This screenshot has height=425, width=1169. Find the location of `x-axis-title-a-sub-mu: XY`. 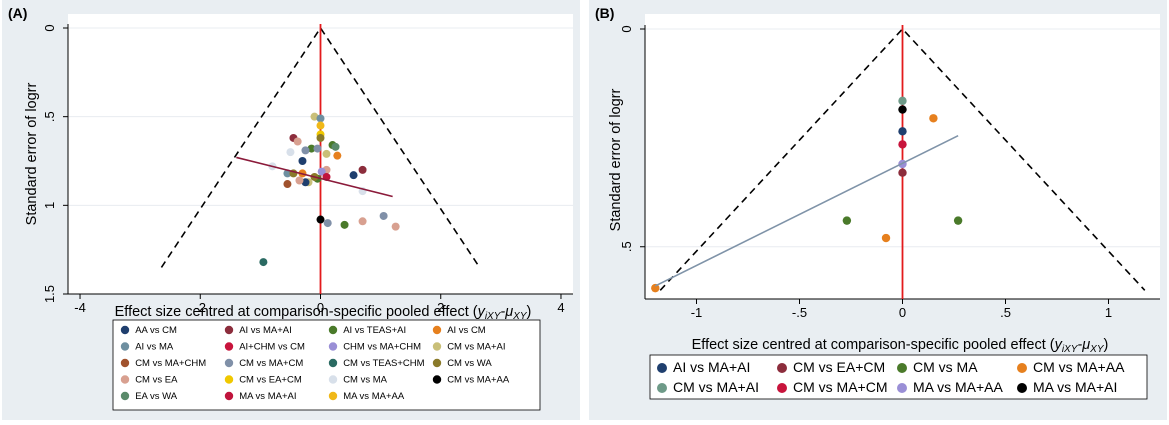

x-axis-title-a-sub-mu: XY is located at coordinates (520, 316).